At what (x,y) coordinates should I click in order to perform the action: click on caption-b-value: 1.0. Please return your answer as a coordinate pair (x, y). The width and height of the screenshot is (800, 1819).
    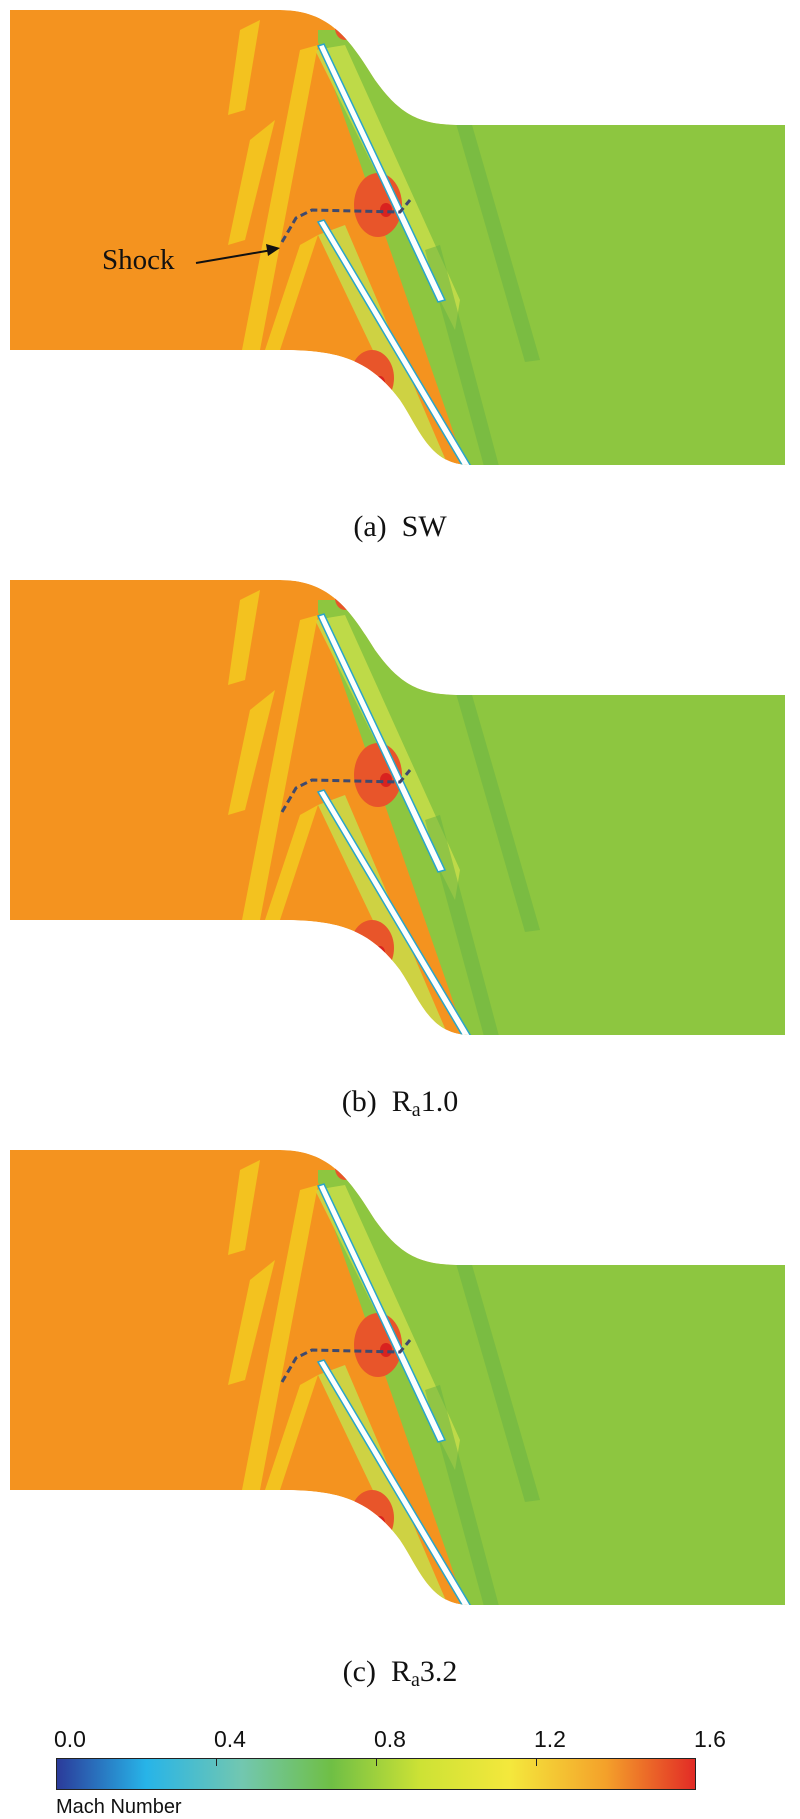
    Looking at the image, I should click on (439, 1101).